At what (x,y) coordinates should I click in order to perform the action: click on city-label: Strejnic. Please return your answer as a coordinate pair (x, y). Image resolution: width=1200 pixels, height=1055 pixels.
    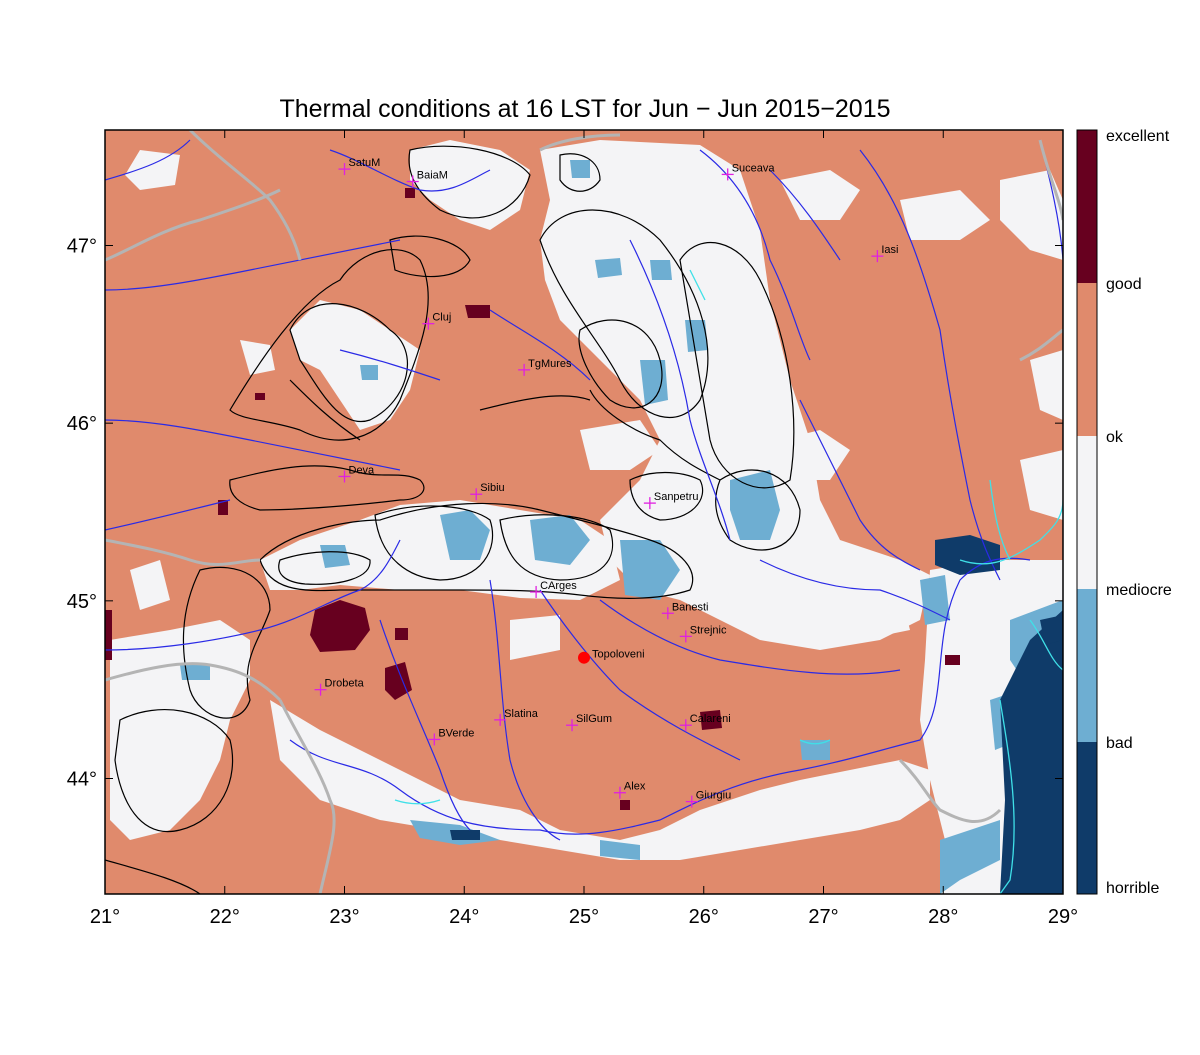
    Looking at the image, I should click on (708, 630).